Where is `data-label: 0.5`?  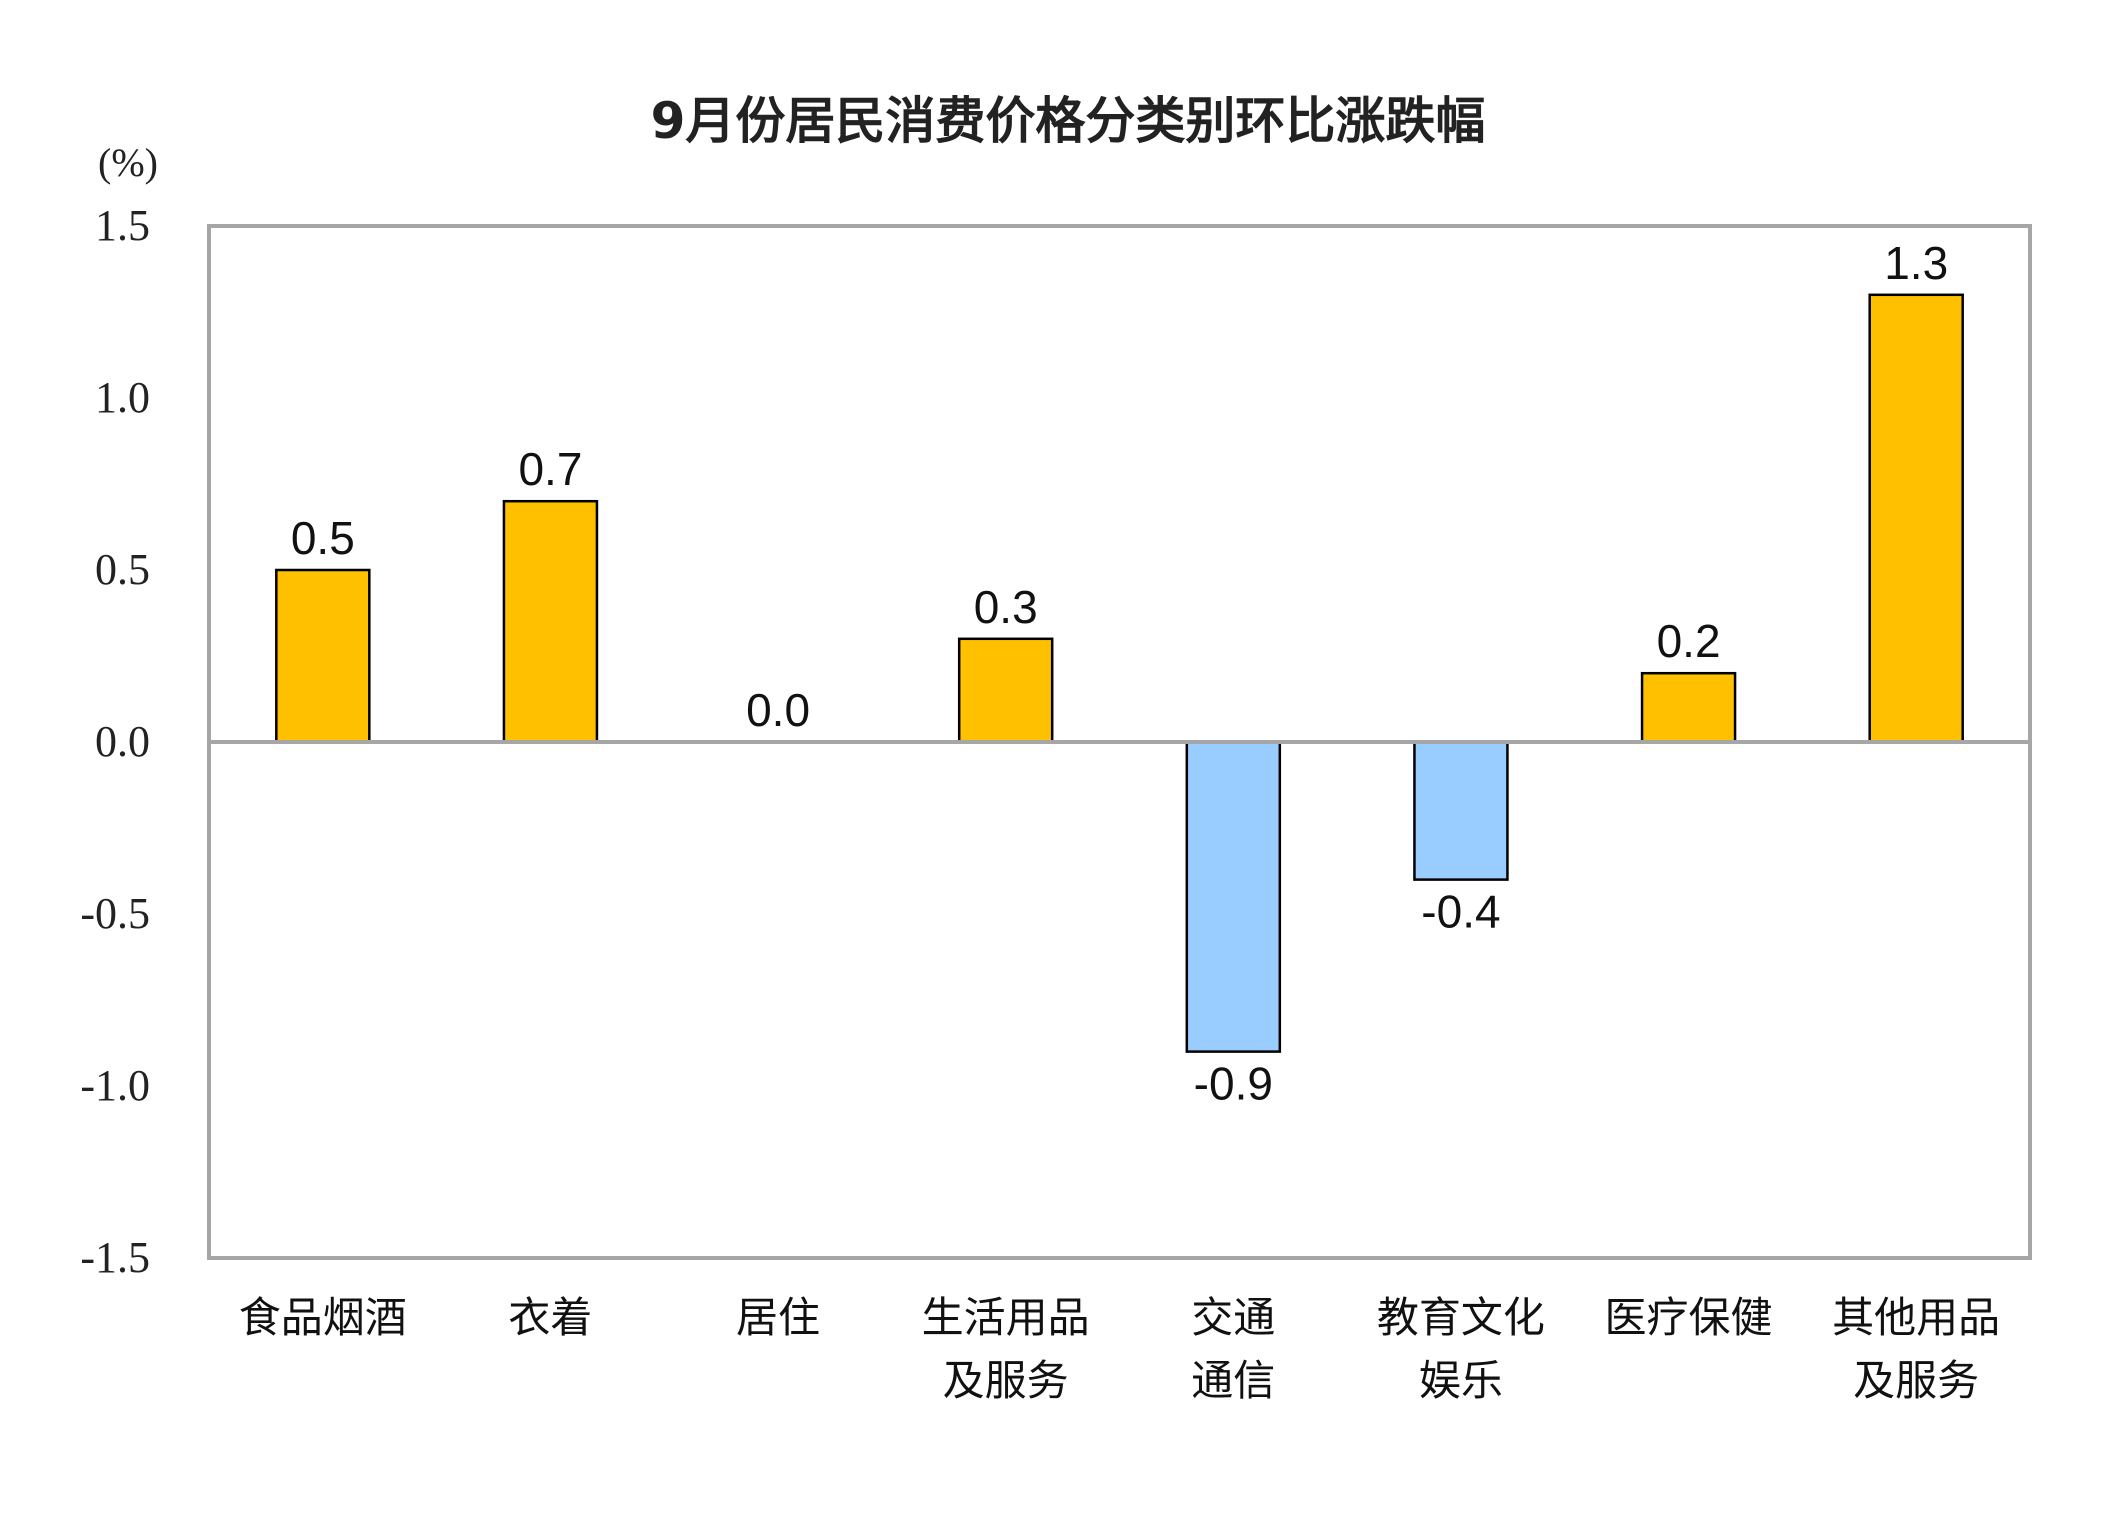 data-label: 0.5 is located at coordinates (323, 538).